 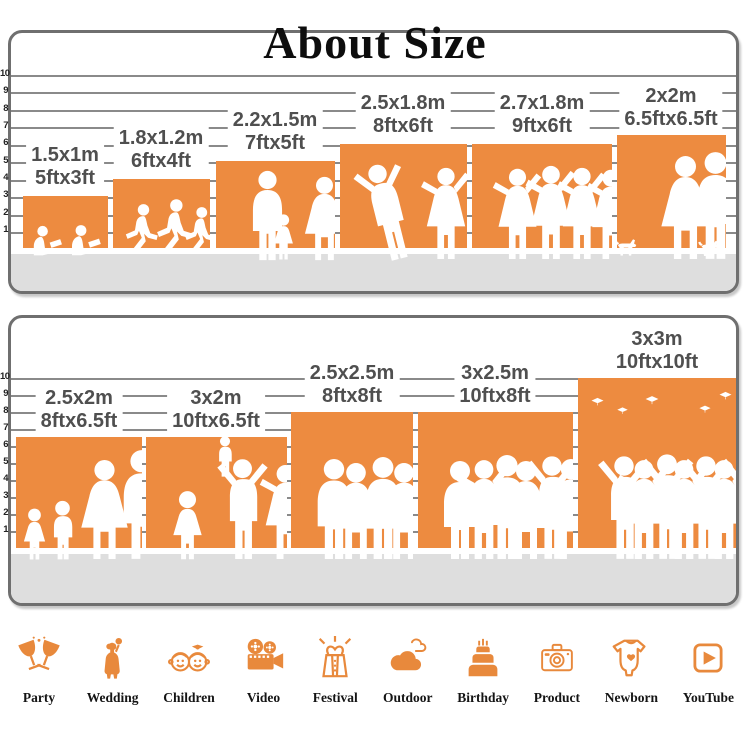 What do you see at coordinates (657, 339) in the screenshot?
I see `size-metric: 3x3m` at bounding box center [657, 339].